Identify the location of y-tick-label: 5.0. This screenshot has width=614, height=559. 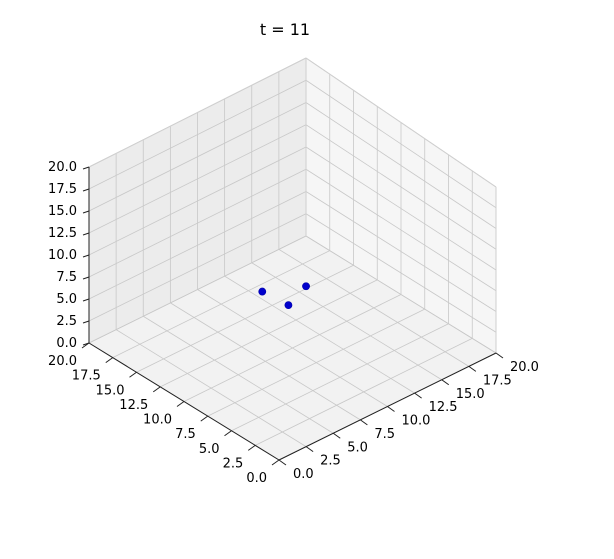
(209, 449).